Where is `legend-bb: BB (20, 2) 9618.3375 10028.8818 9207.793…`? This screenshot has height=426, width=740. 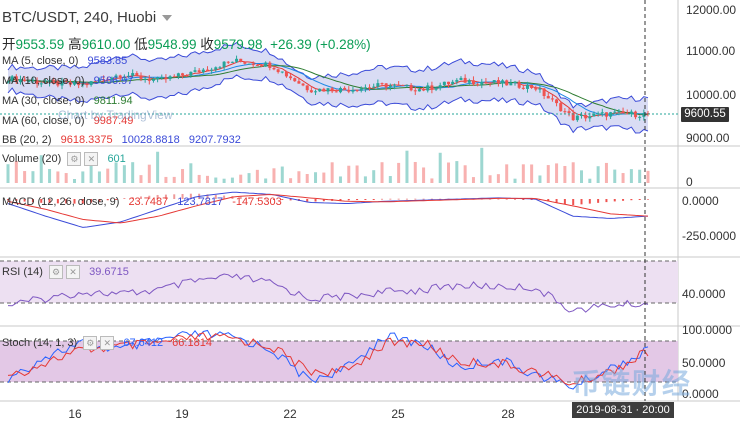
legend-bb: BB (20, 2) 9618.3375 10028.8818 9207.793… is located at coordinates (121, 140).